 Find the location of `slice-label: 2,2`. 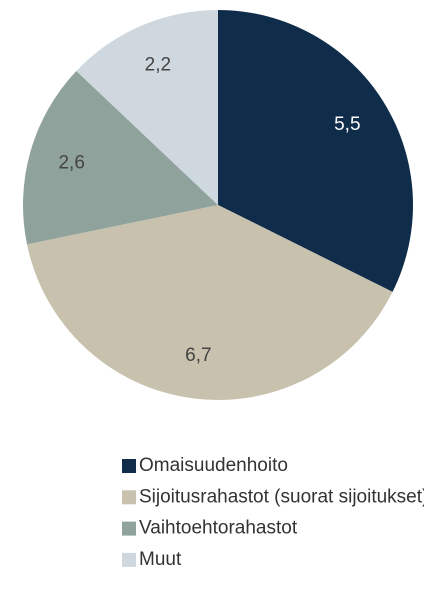

slice-label: 2,2 is located at coordinates (158, 64).